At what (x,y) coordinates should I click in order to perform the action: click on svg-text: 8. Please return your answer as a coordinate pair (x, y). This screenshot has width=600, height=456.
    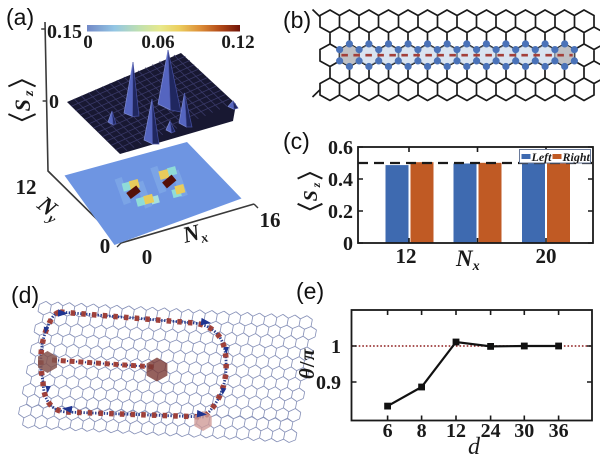
    Looking at the image, I should click on (422, 431).